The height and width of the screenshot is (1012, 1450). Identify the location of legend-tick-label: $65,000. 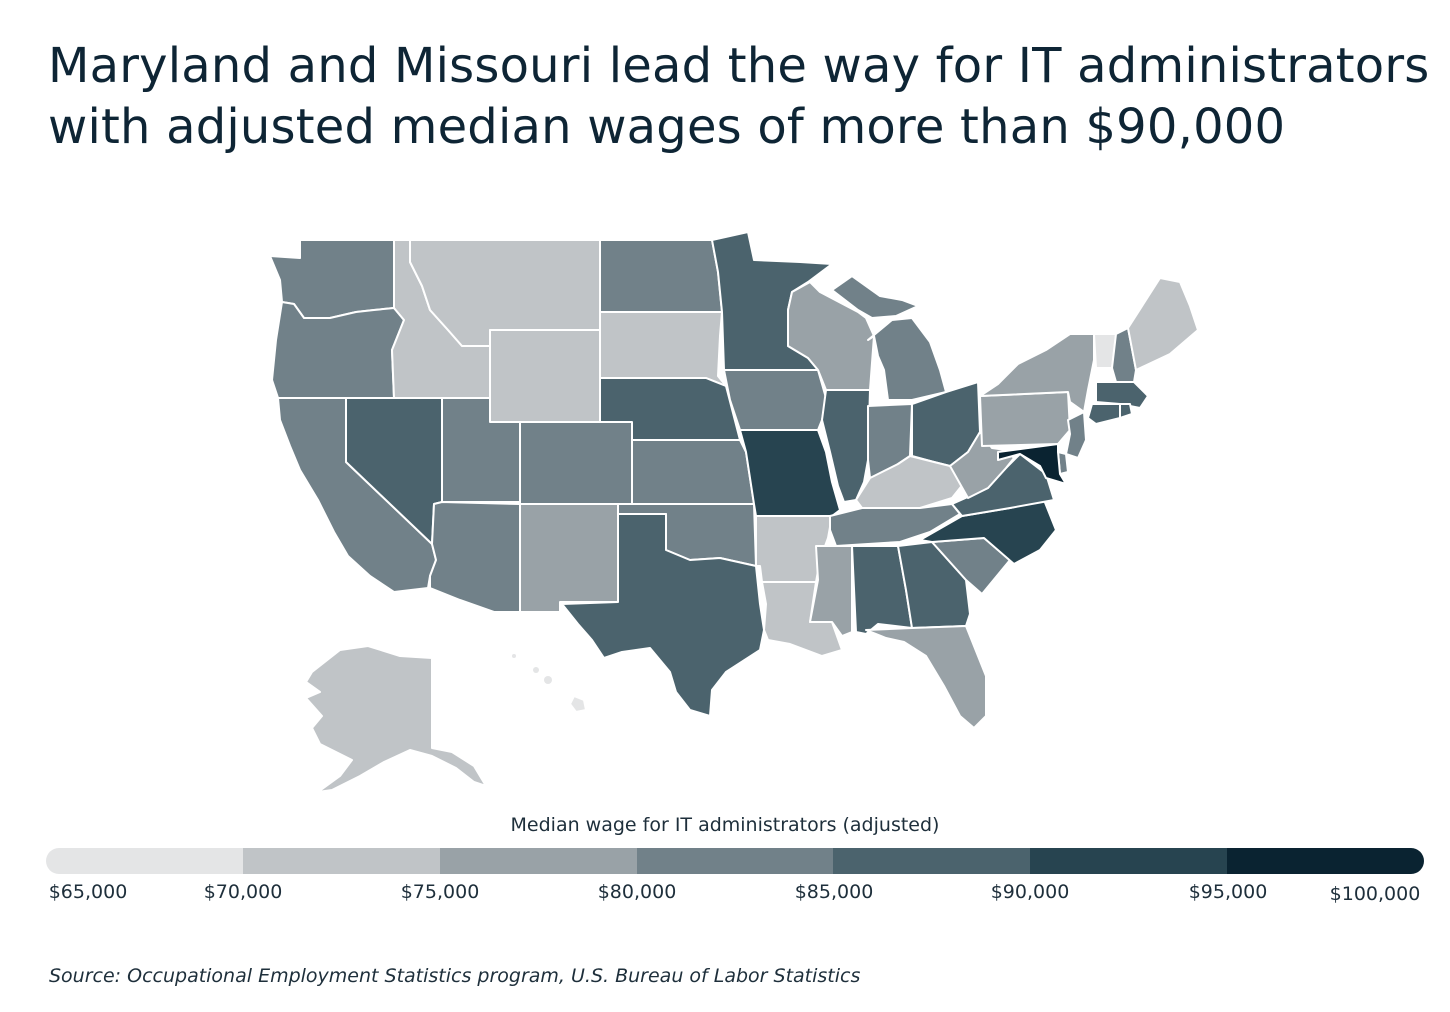
(88, 892).